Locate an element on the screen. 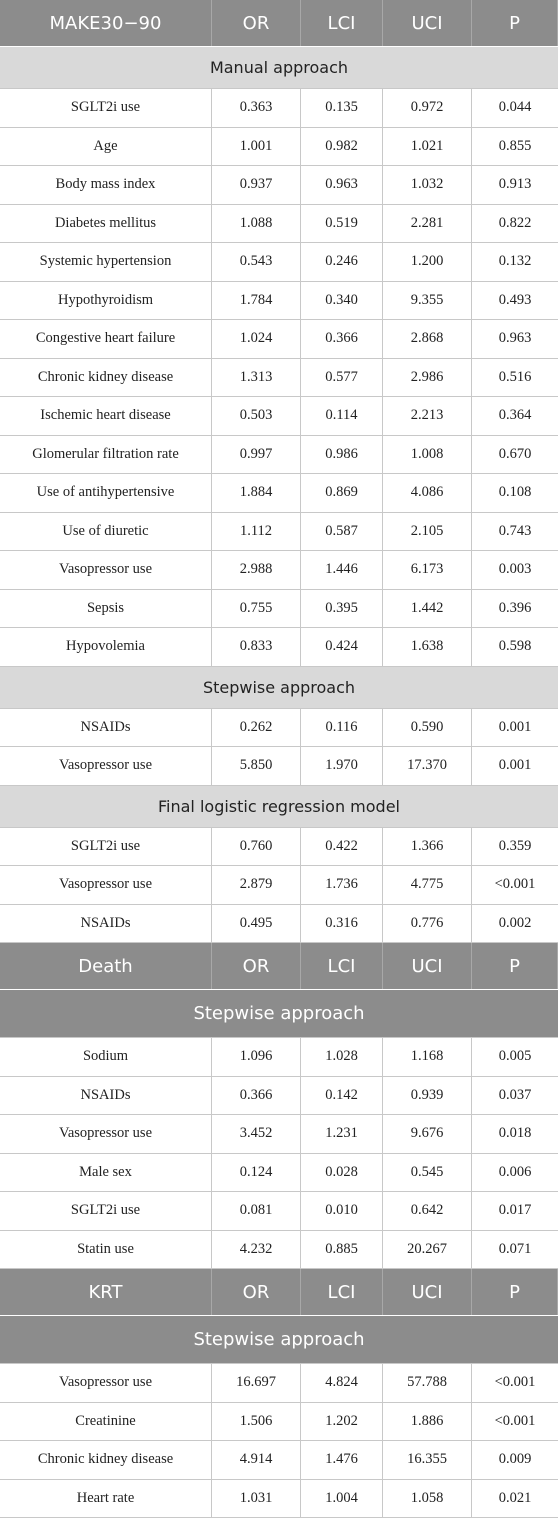  data-row: SGLT2i use 0.081 0.010 0.642 0.017 is located at coordinates (279, 1211).